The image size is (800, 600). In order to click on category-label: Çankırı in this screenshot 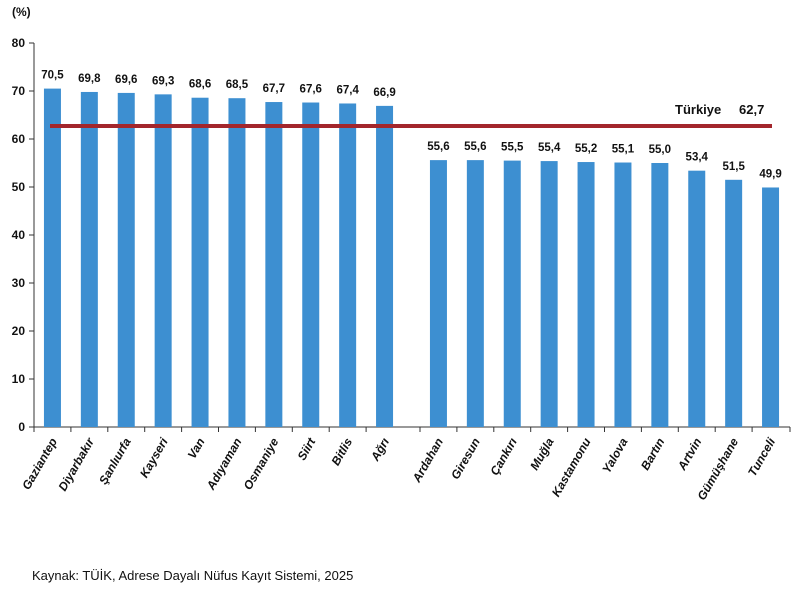, I will do `click(503, 456)`.